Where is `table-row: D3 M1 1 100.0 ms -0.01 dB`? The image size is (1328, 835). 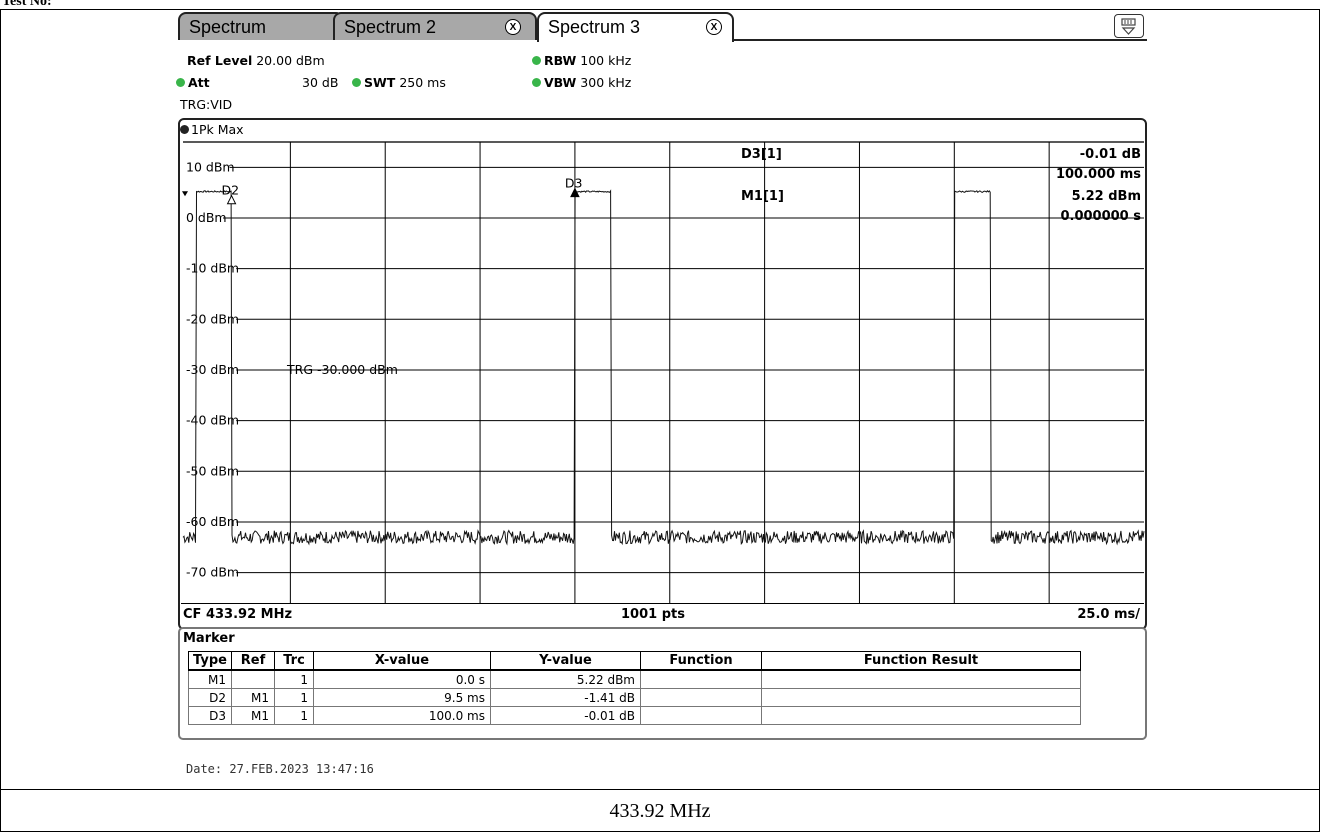 table-row: D3 M1 1 100.0 ms -0.01 dB is located at coordinates (634, 715).